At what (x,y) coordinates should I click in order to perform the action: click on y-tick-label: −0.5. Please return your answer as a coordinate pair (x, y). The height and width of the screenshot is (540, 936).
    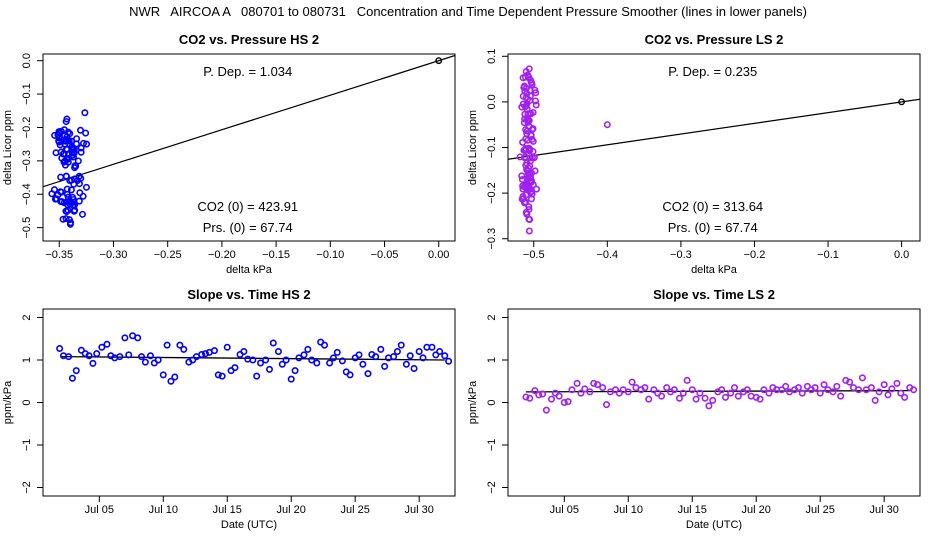
    Looking at the image, I should click on (27, 228).